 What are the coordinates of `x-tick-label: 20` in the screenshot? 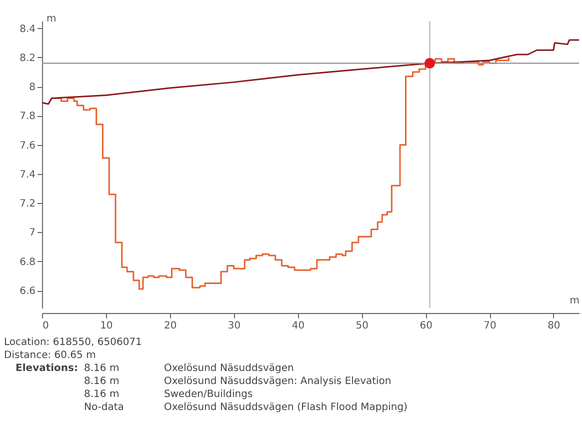 It's located at (170, 326).